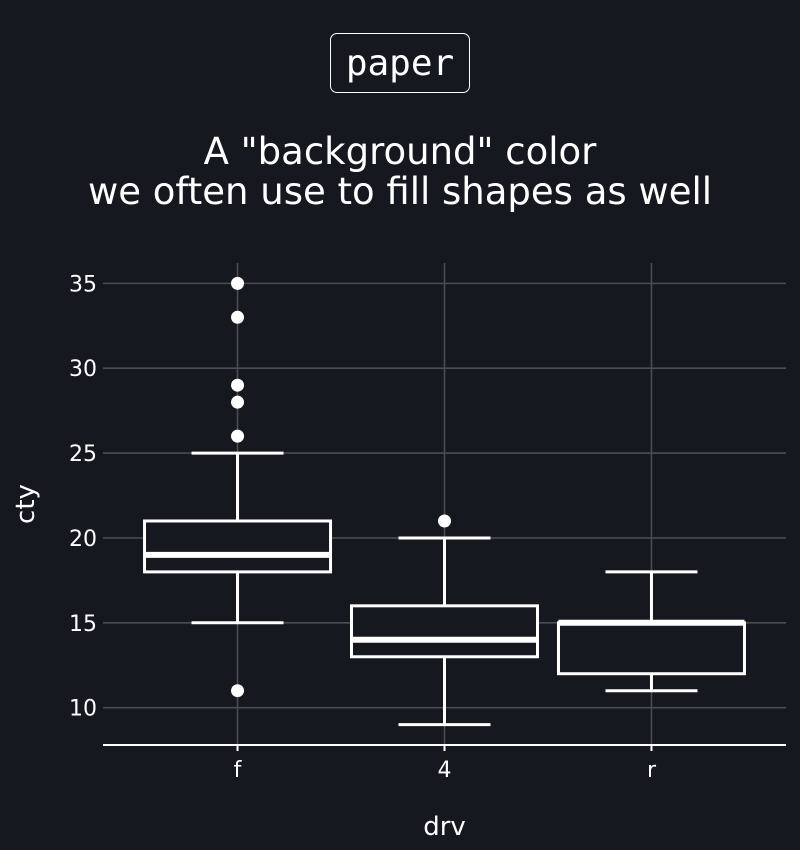 The width and height of the screenshot is (800, 850). What do you see at coordinates (238, 487) in the screenshot?
I see `box-f` at bounding box center [238, 487].